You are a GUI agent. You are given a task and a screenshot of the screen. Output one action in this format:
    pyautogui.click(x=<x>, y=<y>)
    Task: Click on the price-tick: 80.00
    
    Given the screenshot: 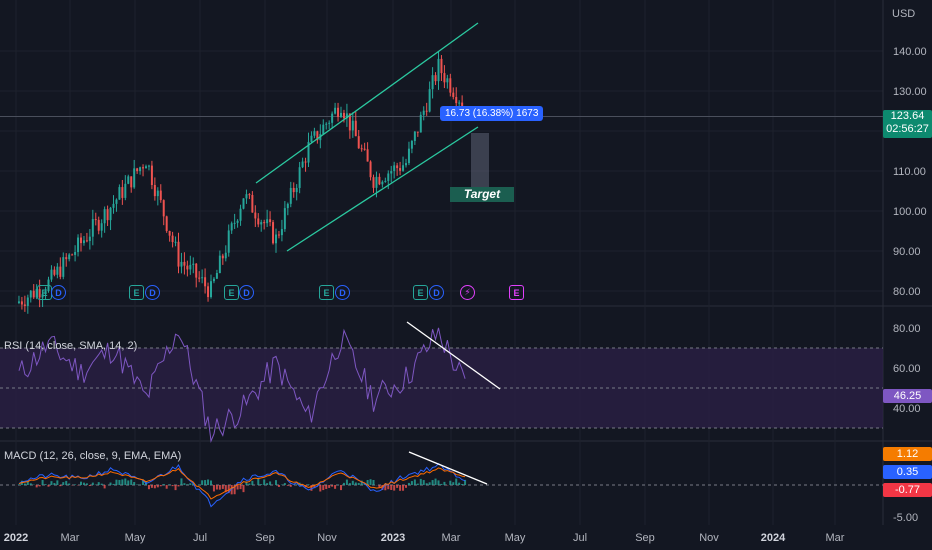 What is the action you would take?
    pyautogui.click(x=907, y=292)
    